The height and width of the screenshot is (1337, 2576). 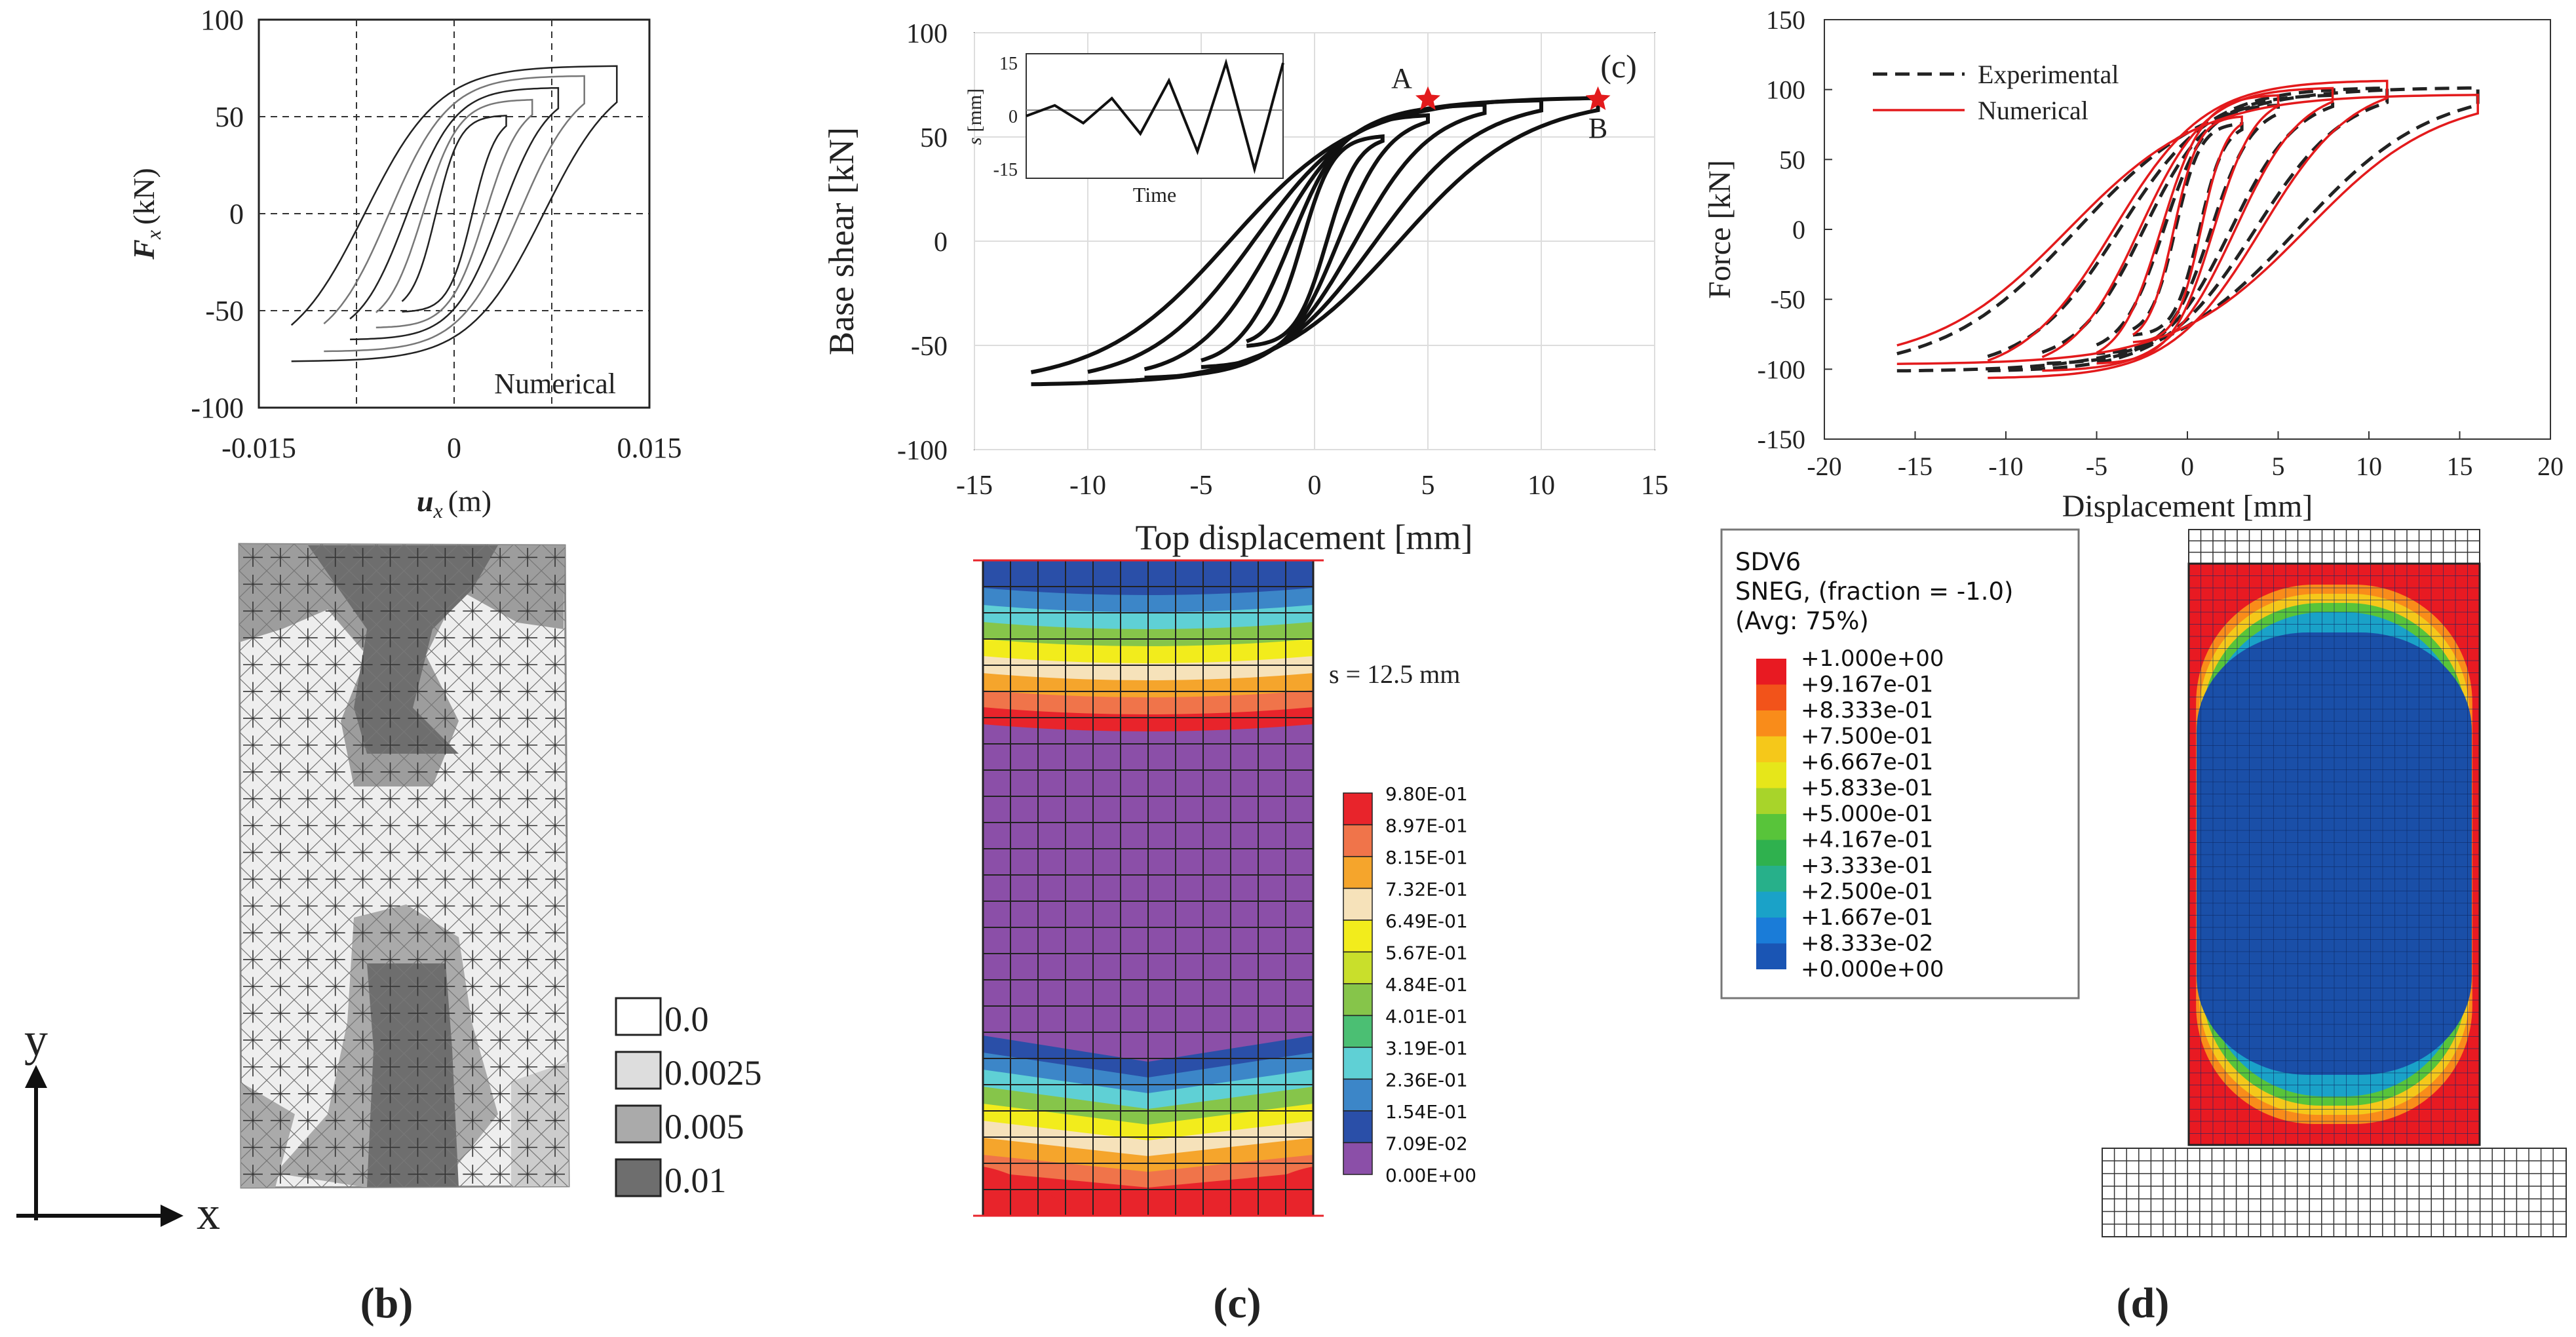 I want to click on panel-b-x-sub: x, so click(x=437, y=510).